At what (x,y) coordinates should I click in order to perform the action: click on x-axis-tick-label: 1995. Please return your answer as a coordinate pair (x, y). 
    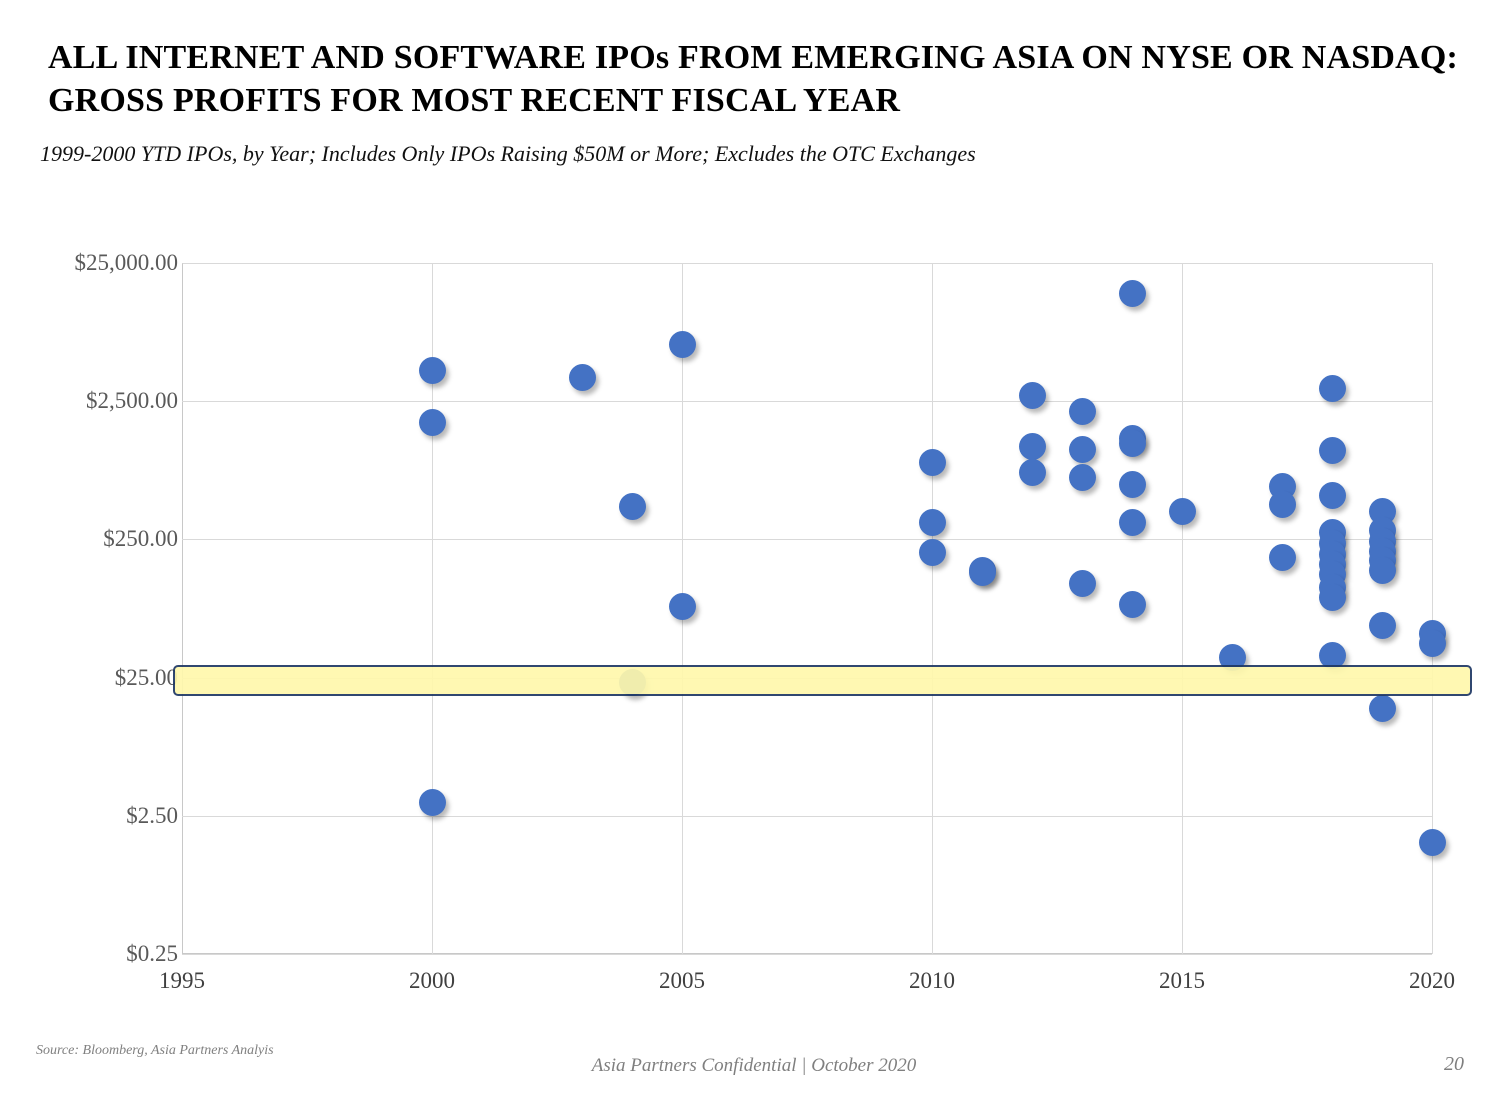
    Looking at the image, I should click on (182, 980).